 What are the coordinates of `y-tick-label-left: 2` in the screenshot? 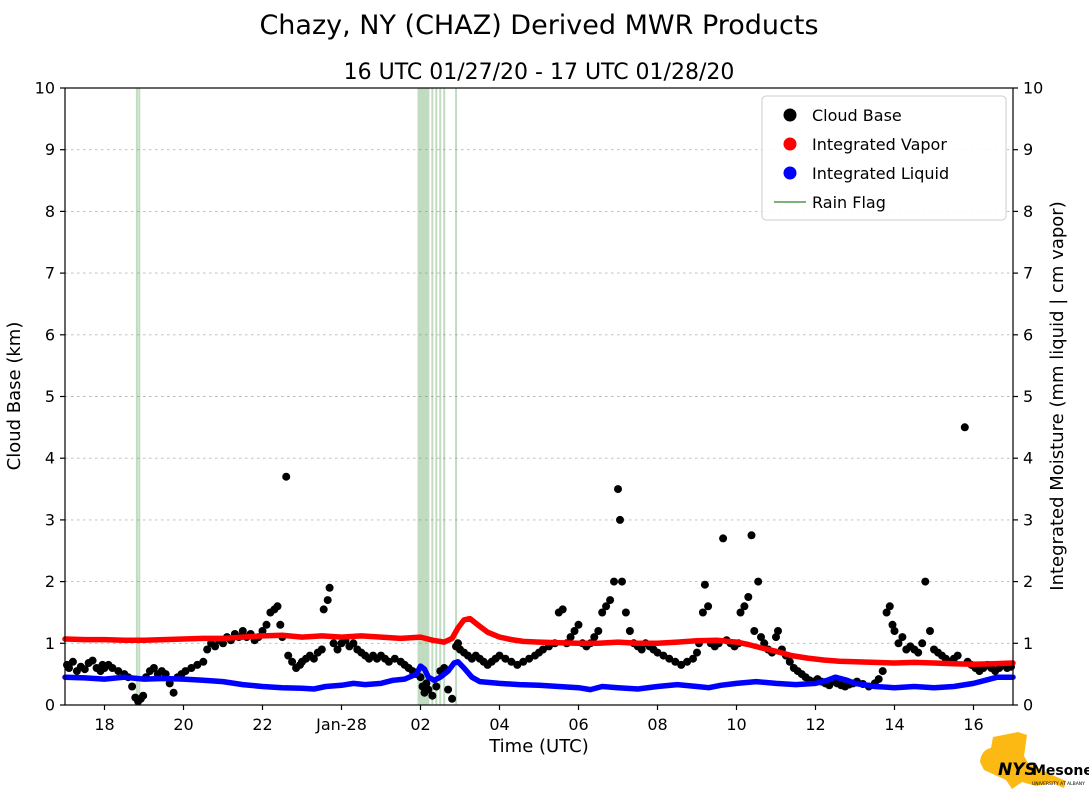 It's located at (50, 581).